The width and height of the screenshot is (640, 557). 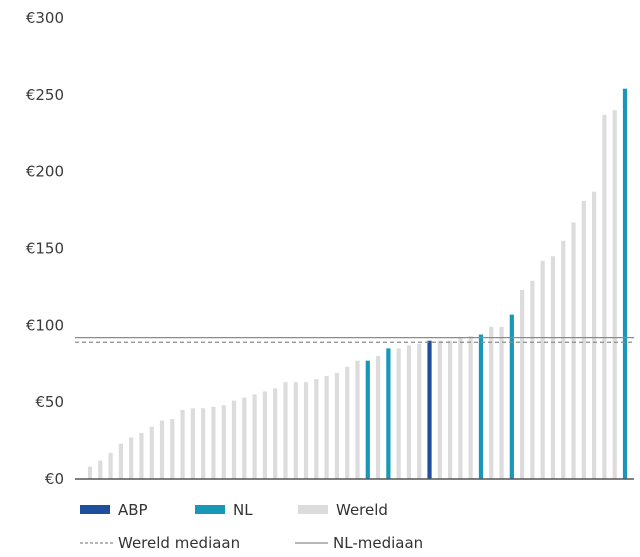 What do you see at coordinates (133, 510) in the screenshot?
I see `legend-label: ABP` at bounding box center [133, 510].